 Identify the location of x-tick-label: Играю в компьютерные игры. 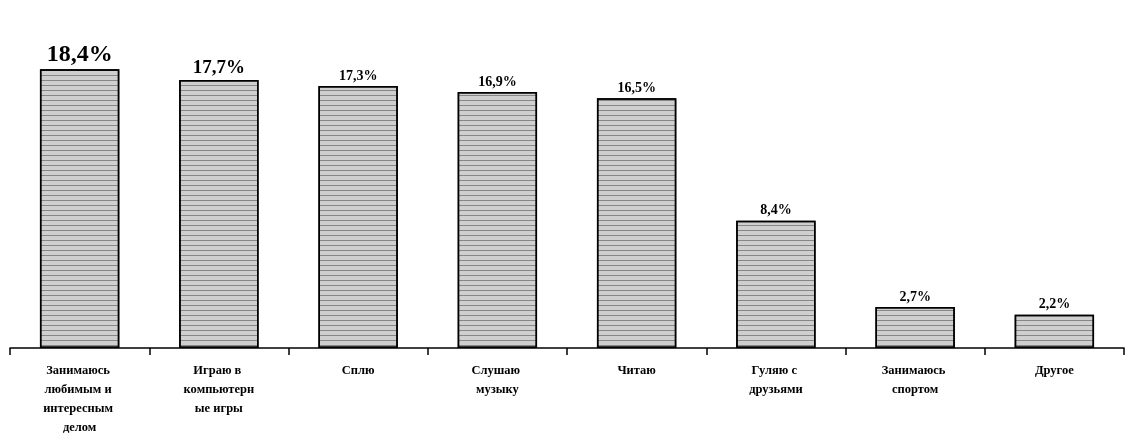
(219, 388).